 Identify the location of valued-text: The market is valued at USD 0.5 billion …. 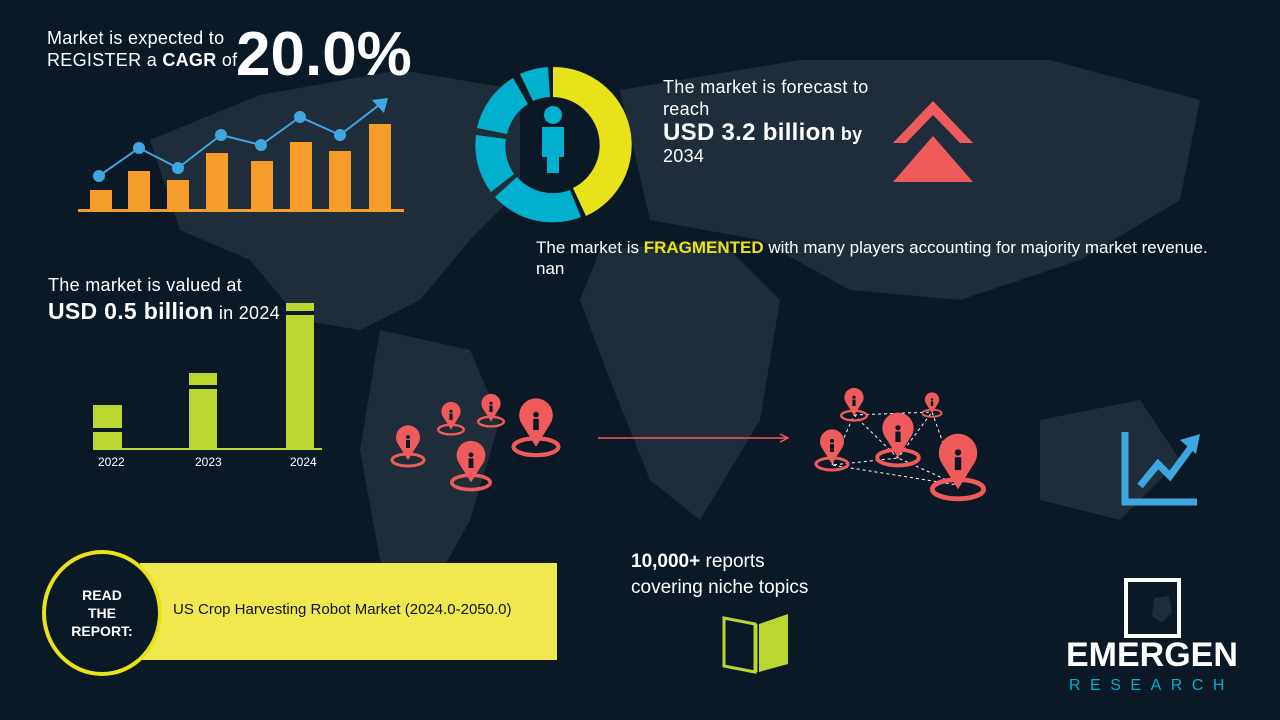
(164, 299).